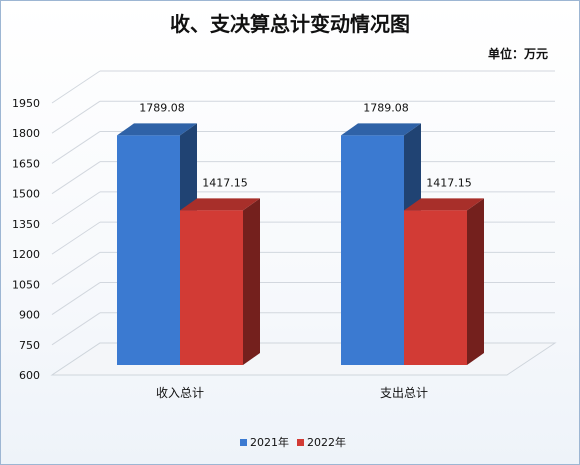  Describe the element at coordinates (29, 315) in the screenshot. I see `y-tick-label: 900` at that location.